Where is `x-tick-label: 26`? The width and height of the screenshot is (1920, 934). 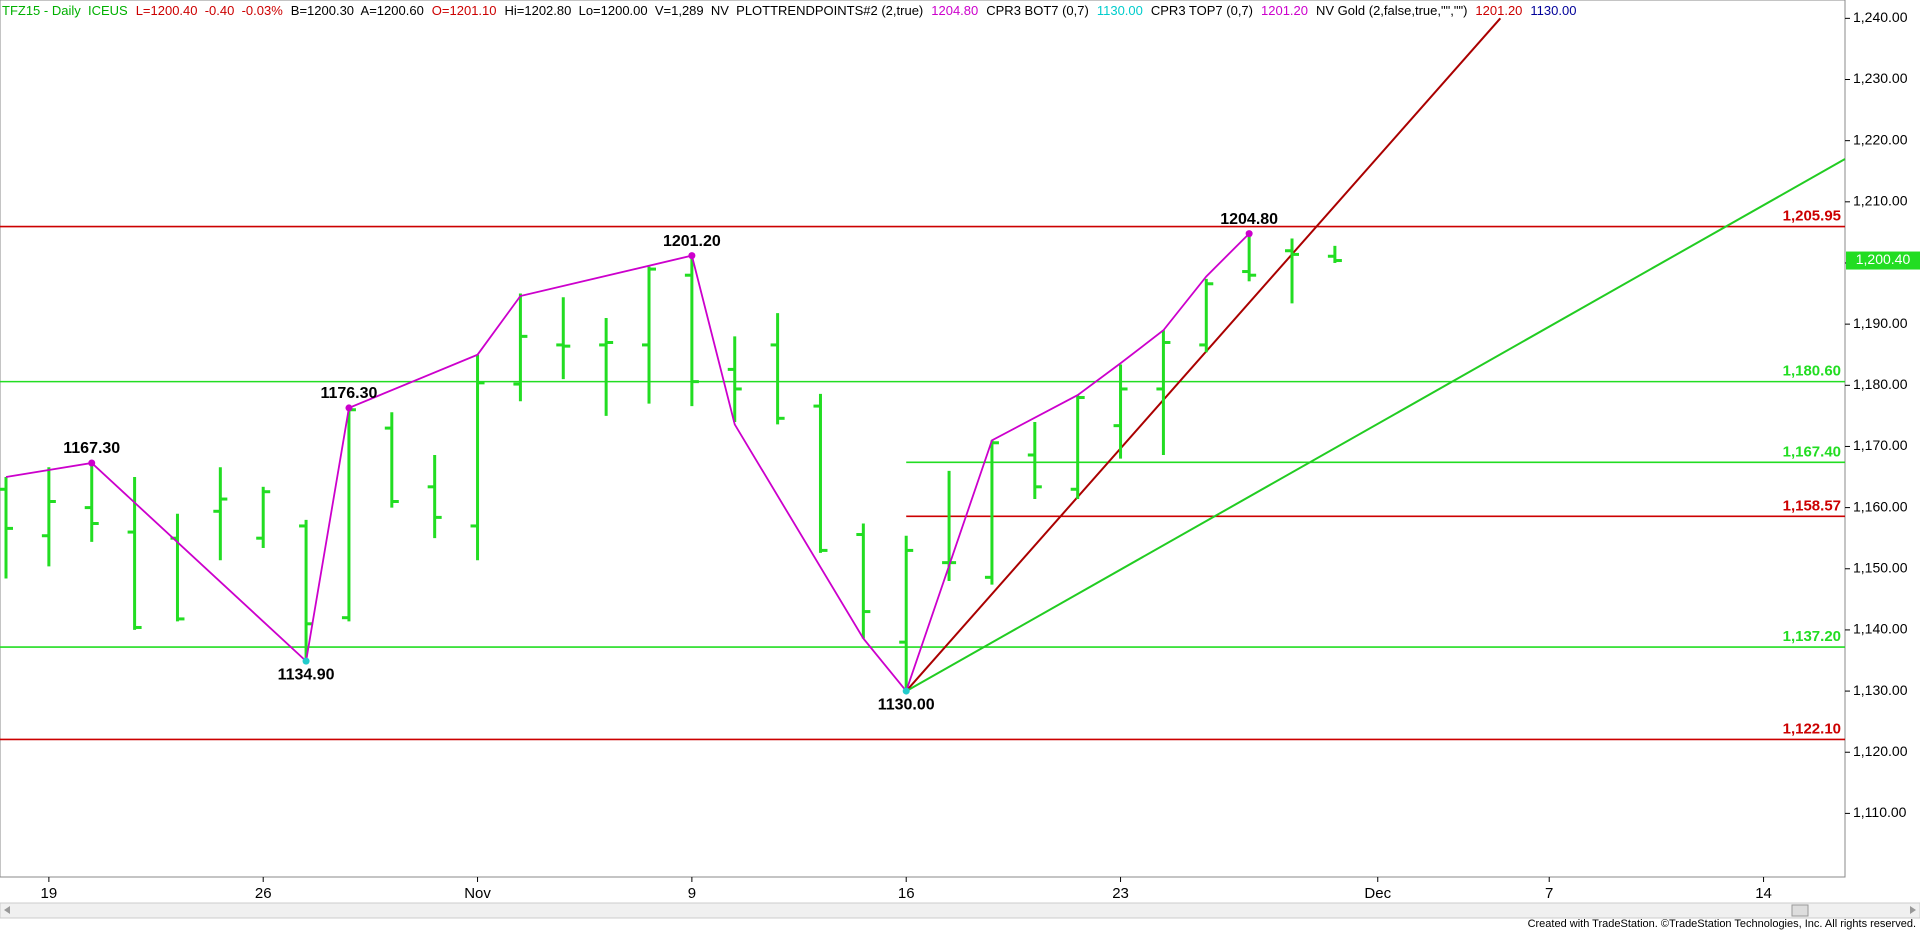 x-tick-label: 26 is located at coordinates (263, 893).